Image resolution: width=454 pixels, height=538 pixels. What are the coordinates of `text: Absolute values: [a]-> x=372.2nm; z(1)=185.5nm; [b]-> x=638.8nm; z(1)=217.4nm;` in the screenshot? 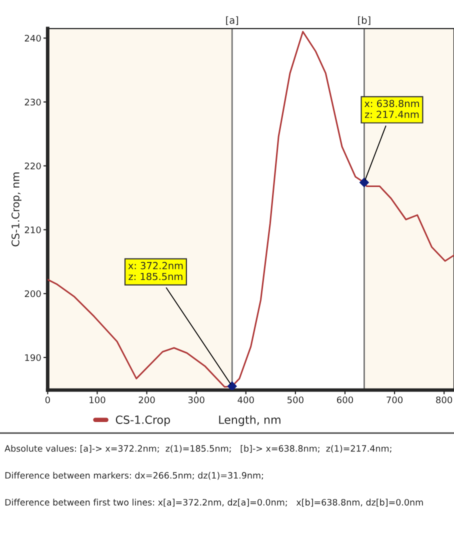 It's located at (198, 448).